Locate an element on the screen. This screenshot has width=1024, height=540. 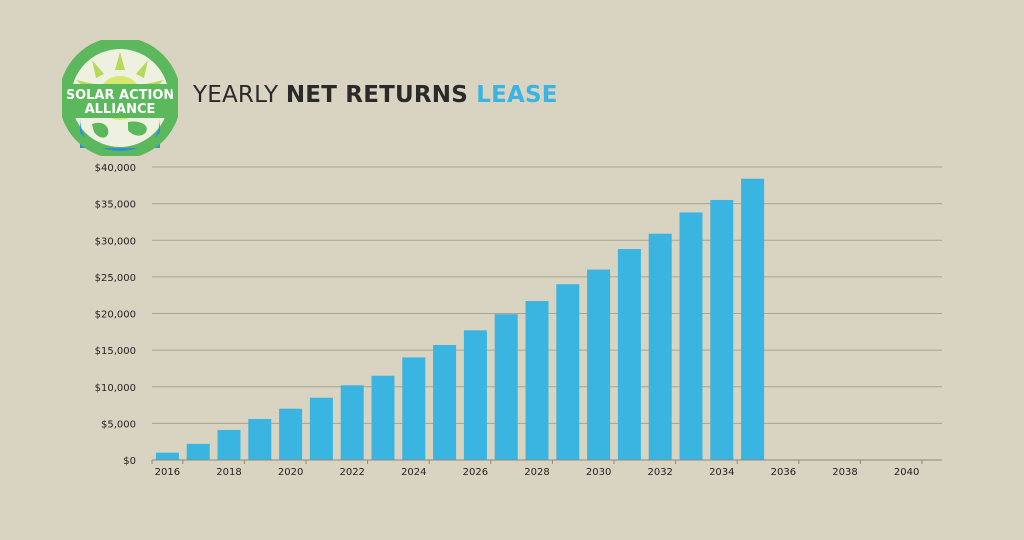
logo-banner is located at coordinates (120, 101).